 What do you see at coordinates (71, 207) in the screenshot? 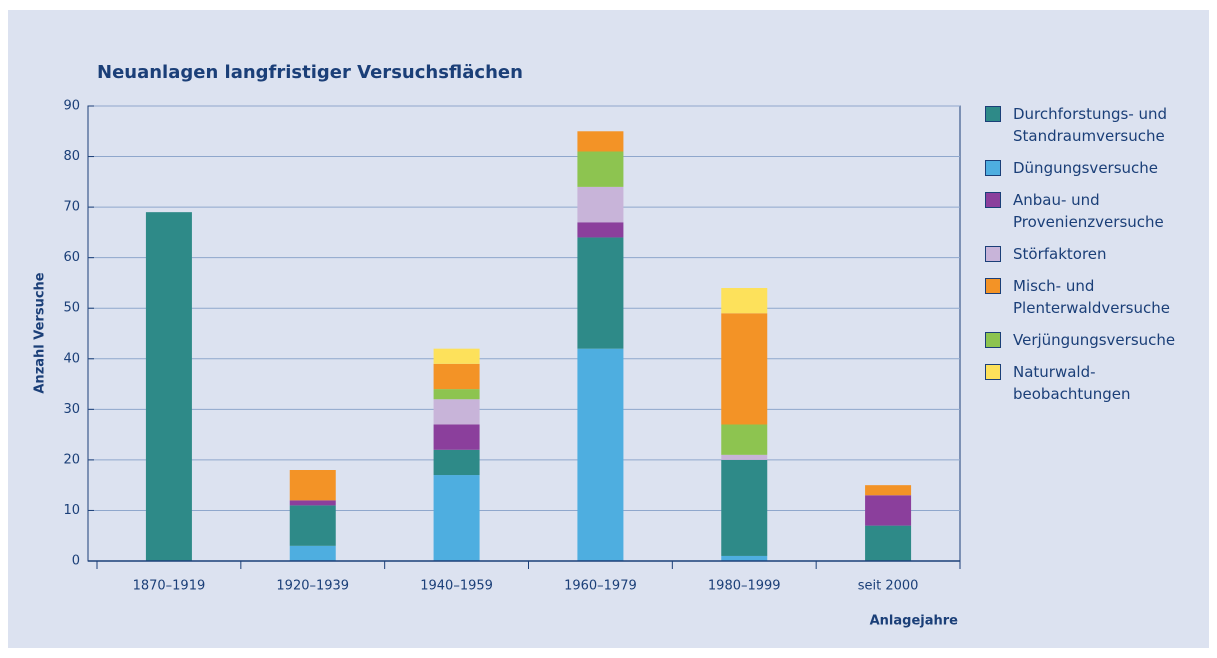
I see `y-tick-label: 70` at bounding box center [71, 207].